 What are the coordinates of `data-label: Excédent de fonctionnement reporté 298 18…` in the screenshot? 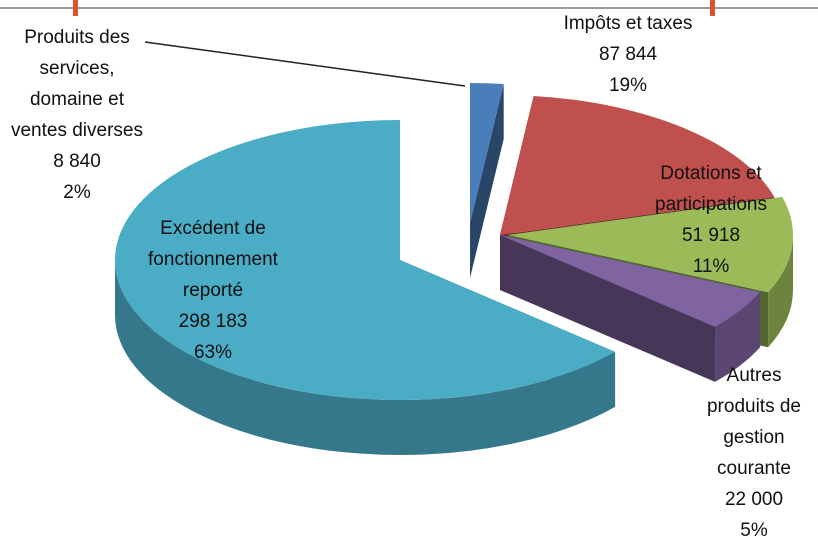 It's located at (213, 290).